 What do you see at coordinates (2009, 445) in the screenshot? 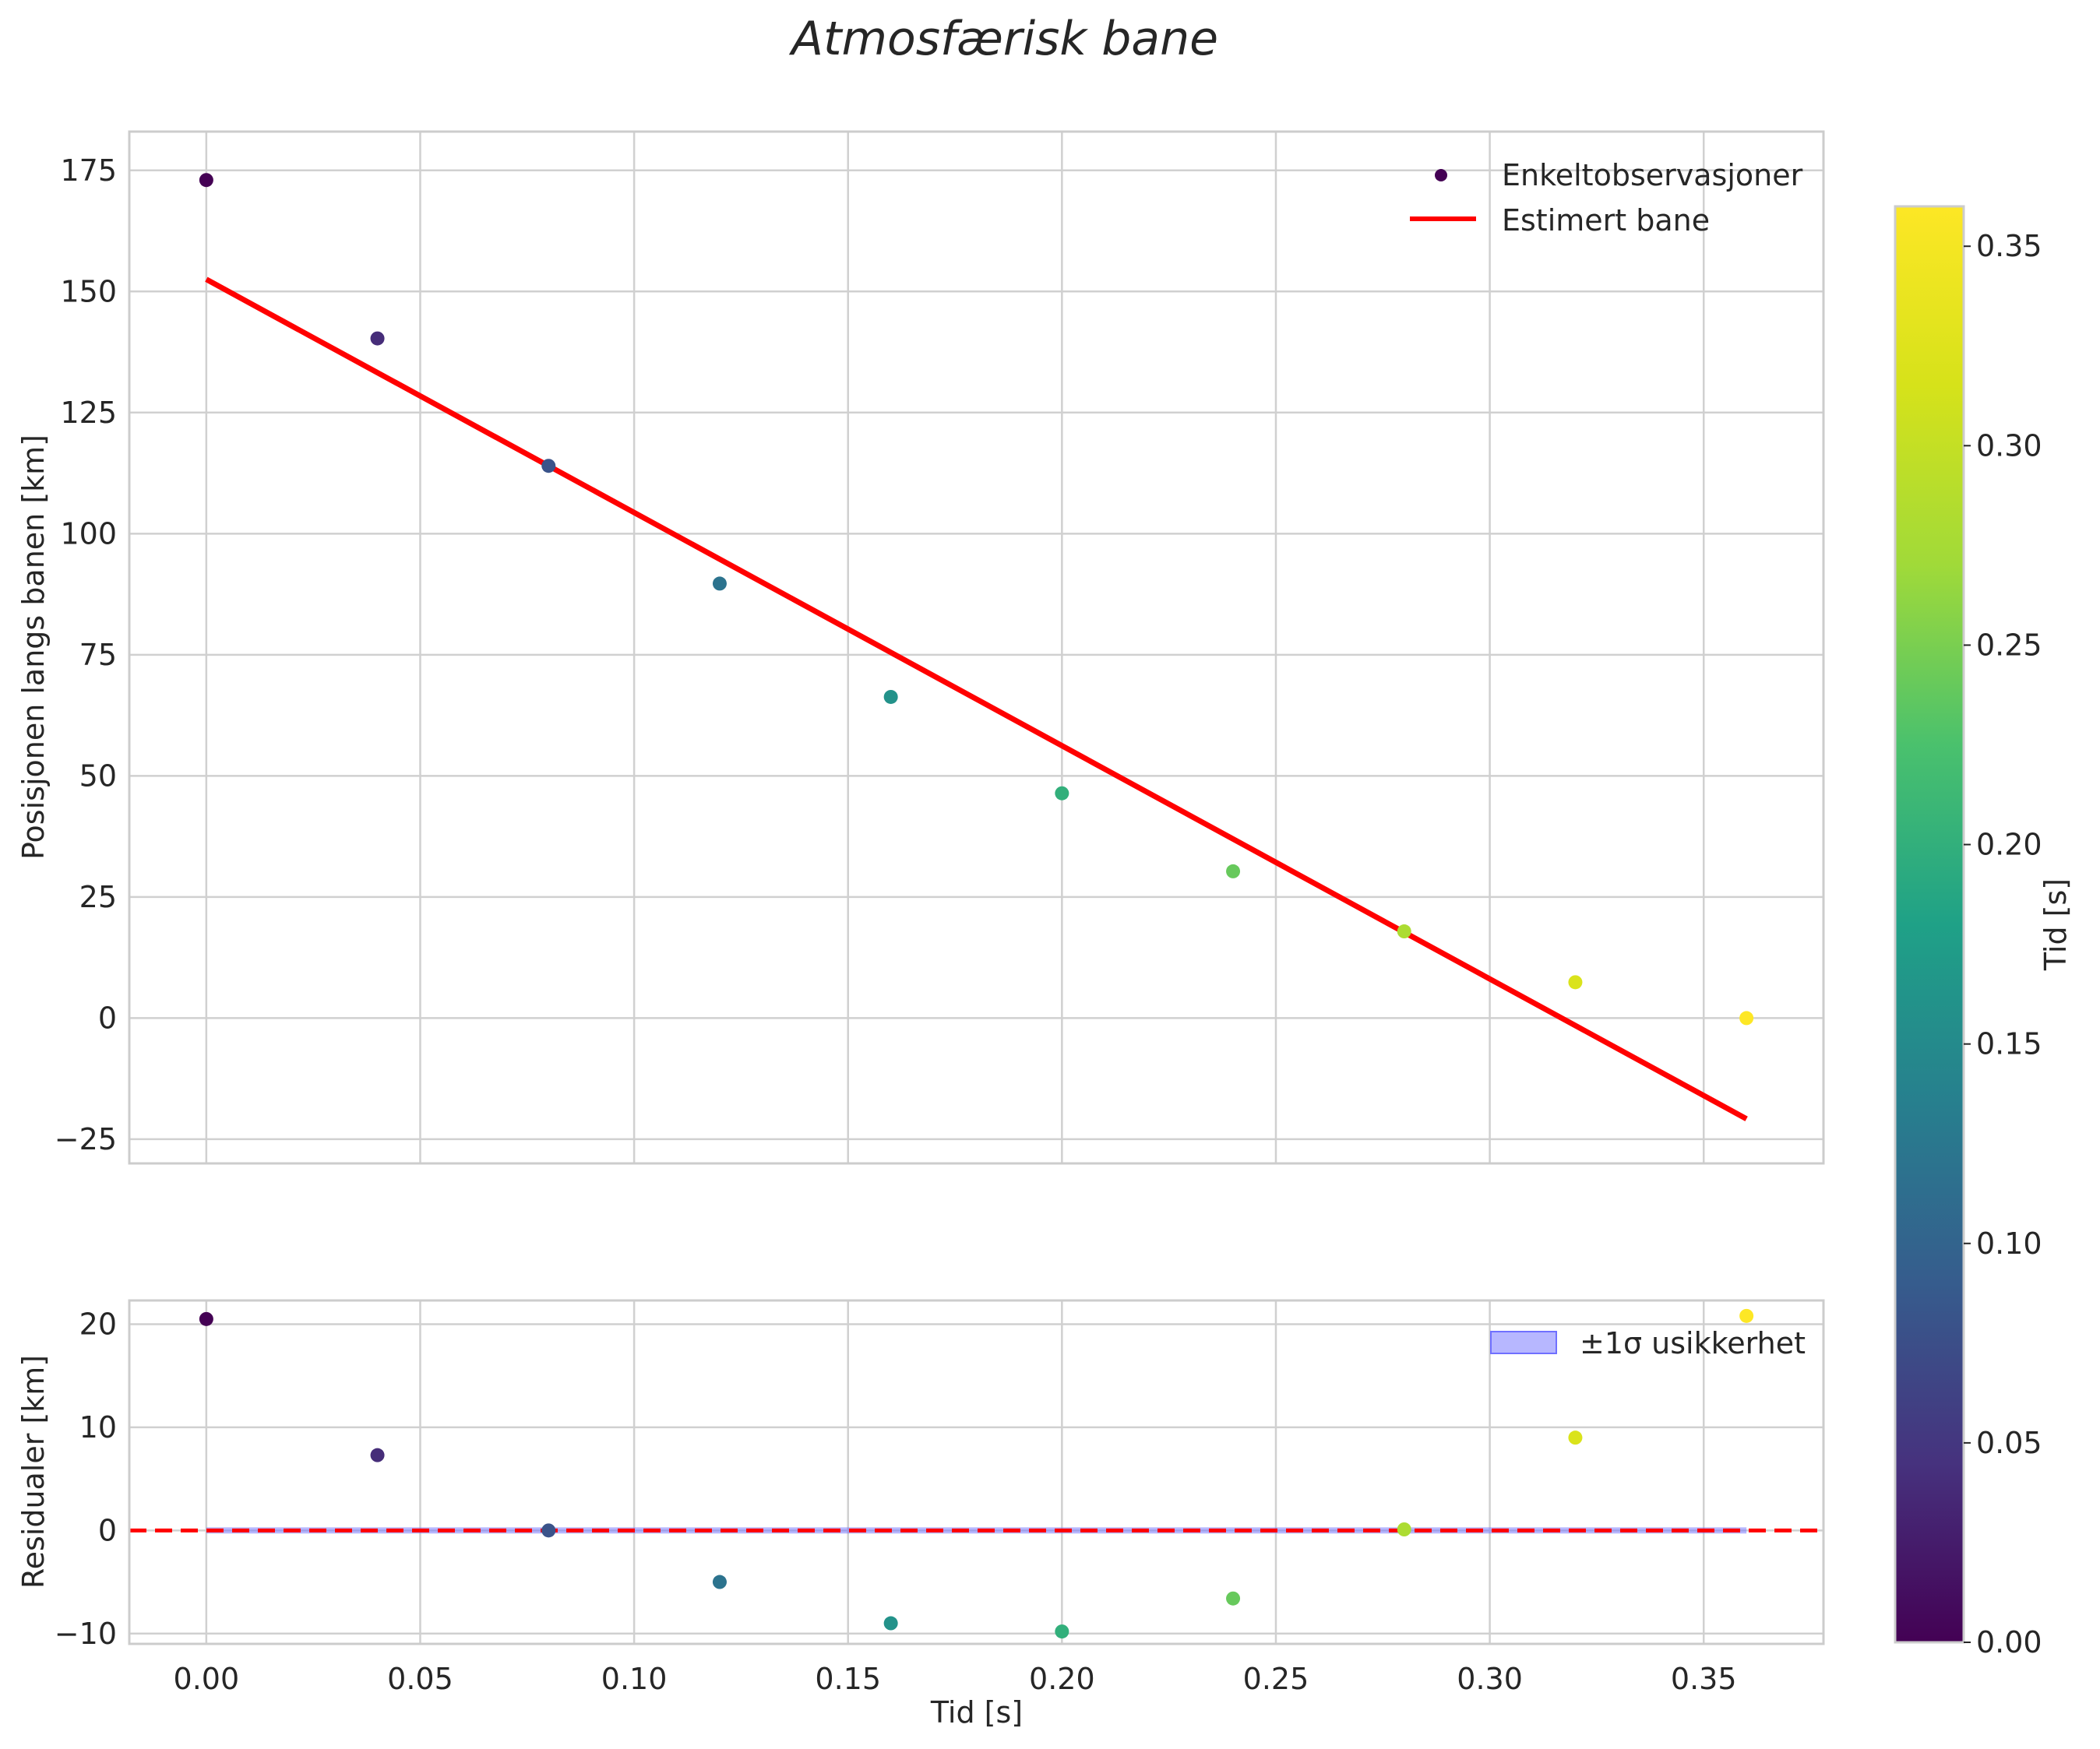
I see `colorbar-tick-label: 0.30` at bounding box center [2009, 445].